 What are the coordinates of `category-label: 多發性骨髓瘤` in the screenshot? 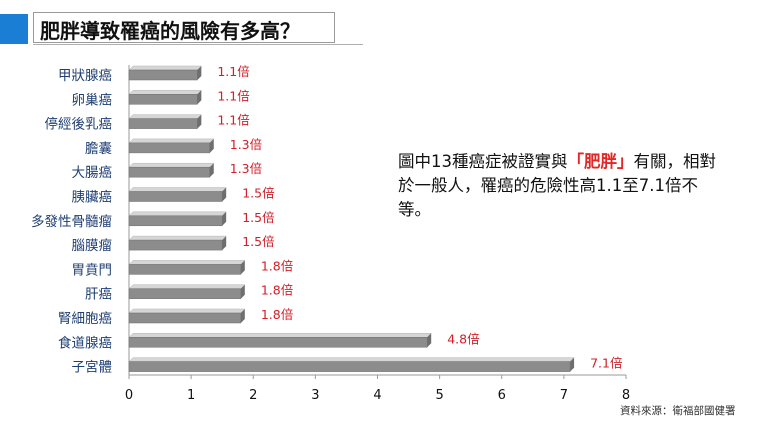 It's located at (71, 221).